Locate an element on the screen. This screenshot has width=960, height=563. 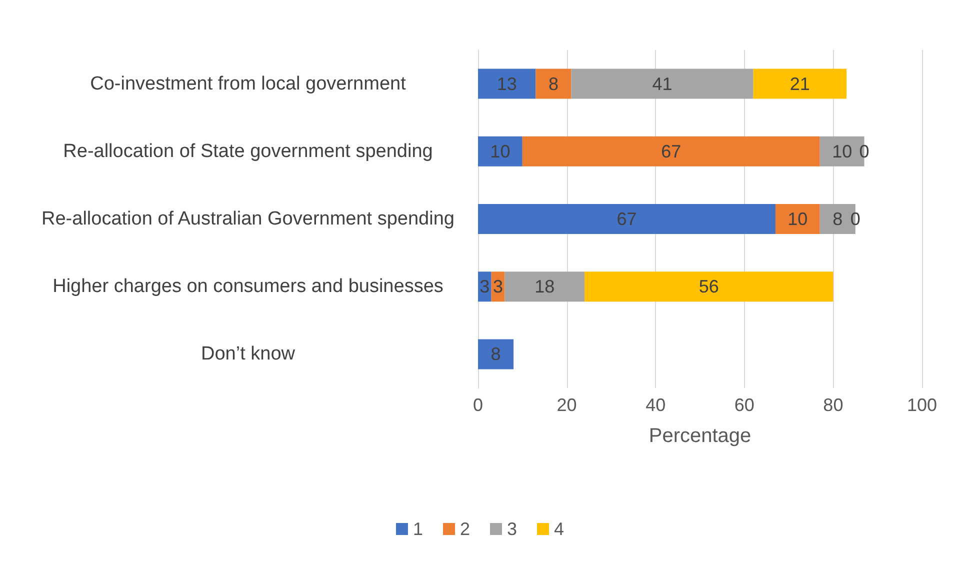
data-label: 41 is located at coordinates (662, 84).